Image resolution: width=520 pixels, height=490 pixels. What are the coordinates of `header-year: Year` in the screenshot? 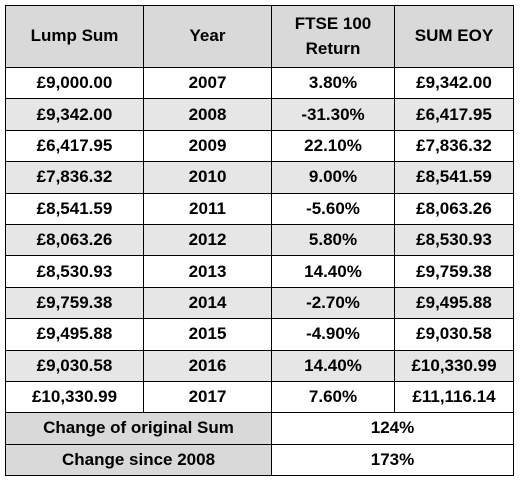 It's located at (207, 36).